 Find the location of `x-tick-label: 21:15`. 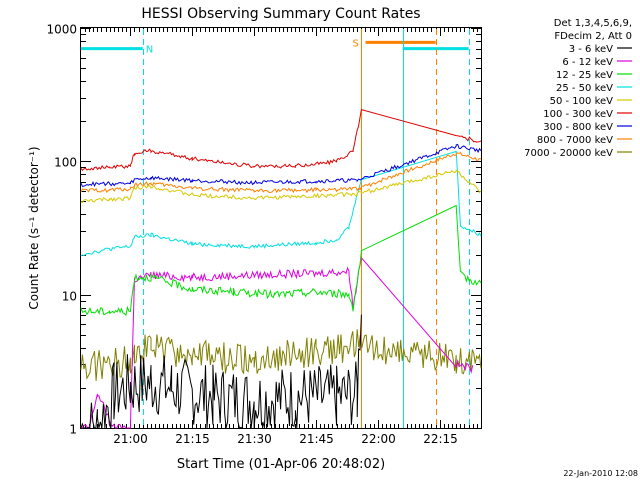

x-tick-label: 21:15 is located at coordinates (192, 439).